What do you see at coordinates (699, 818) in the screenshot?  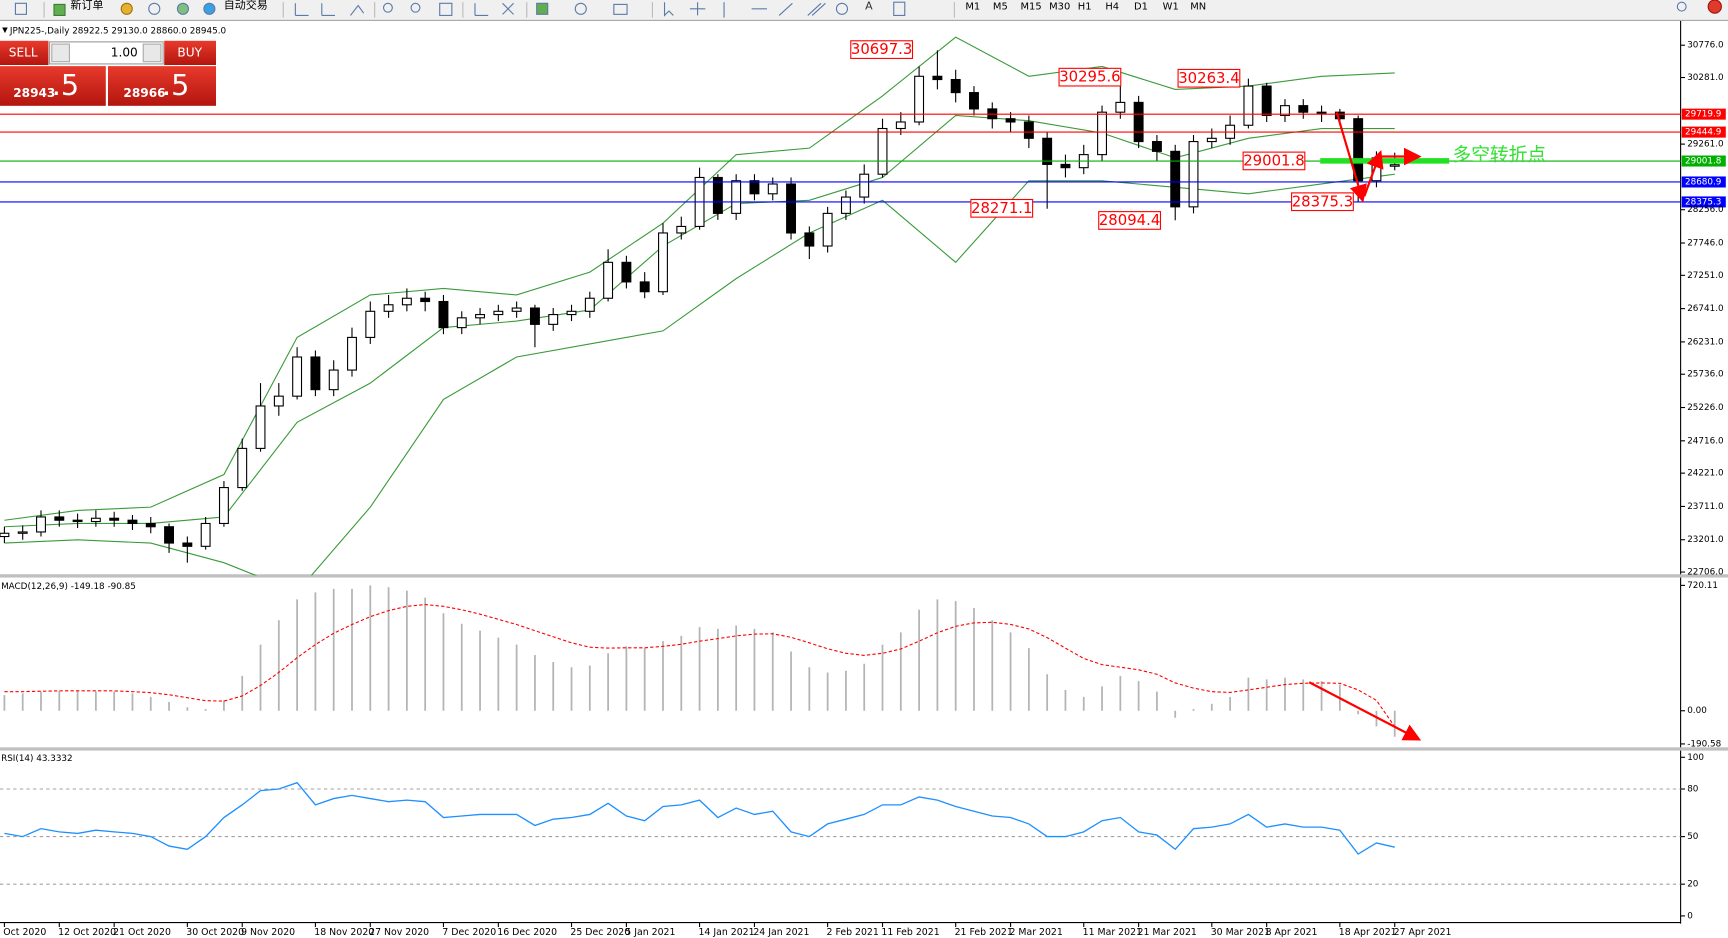 I see `rsi-line` at bounding box center [699, 818].